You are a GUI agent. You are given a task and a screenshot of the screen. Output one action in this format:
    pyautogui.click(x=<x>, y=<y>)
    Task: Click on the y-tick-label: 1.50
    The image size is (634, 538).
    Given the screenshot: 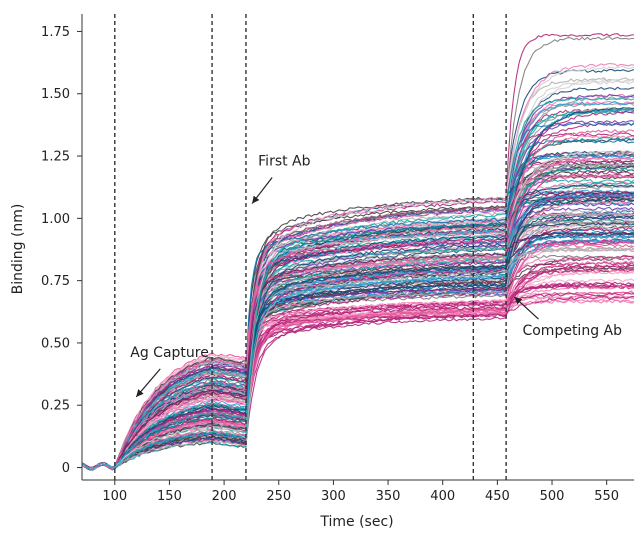 What is the action you would take?
    pyautogui.click(x=55, y=94)
    